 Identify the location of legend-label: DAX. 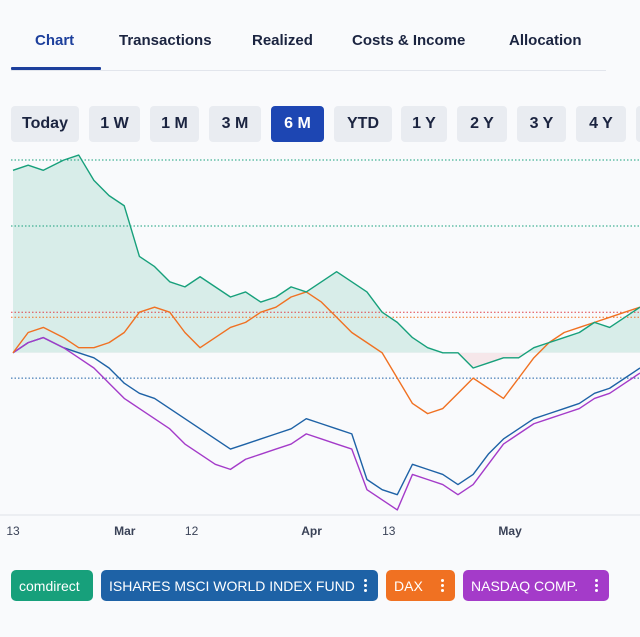
(408, 585).